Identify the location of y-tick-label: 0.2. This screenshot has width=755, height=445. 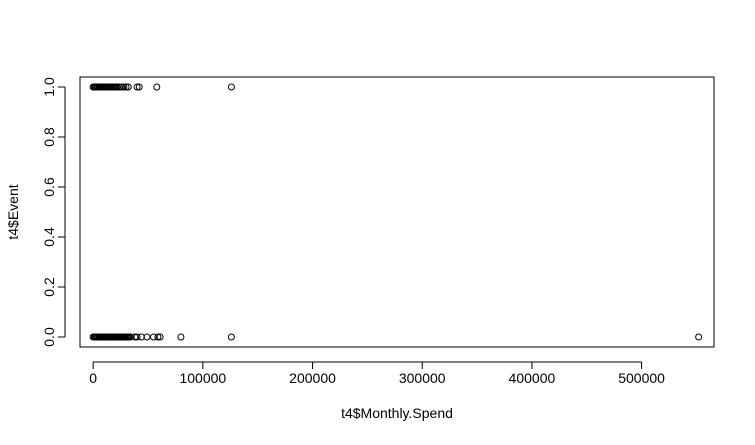
(49, 287).